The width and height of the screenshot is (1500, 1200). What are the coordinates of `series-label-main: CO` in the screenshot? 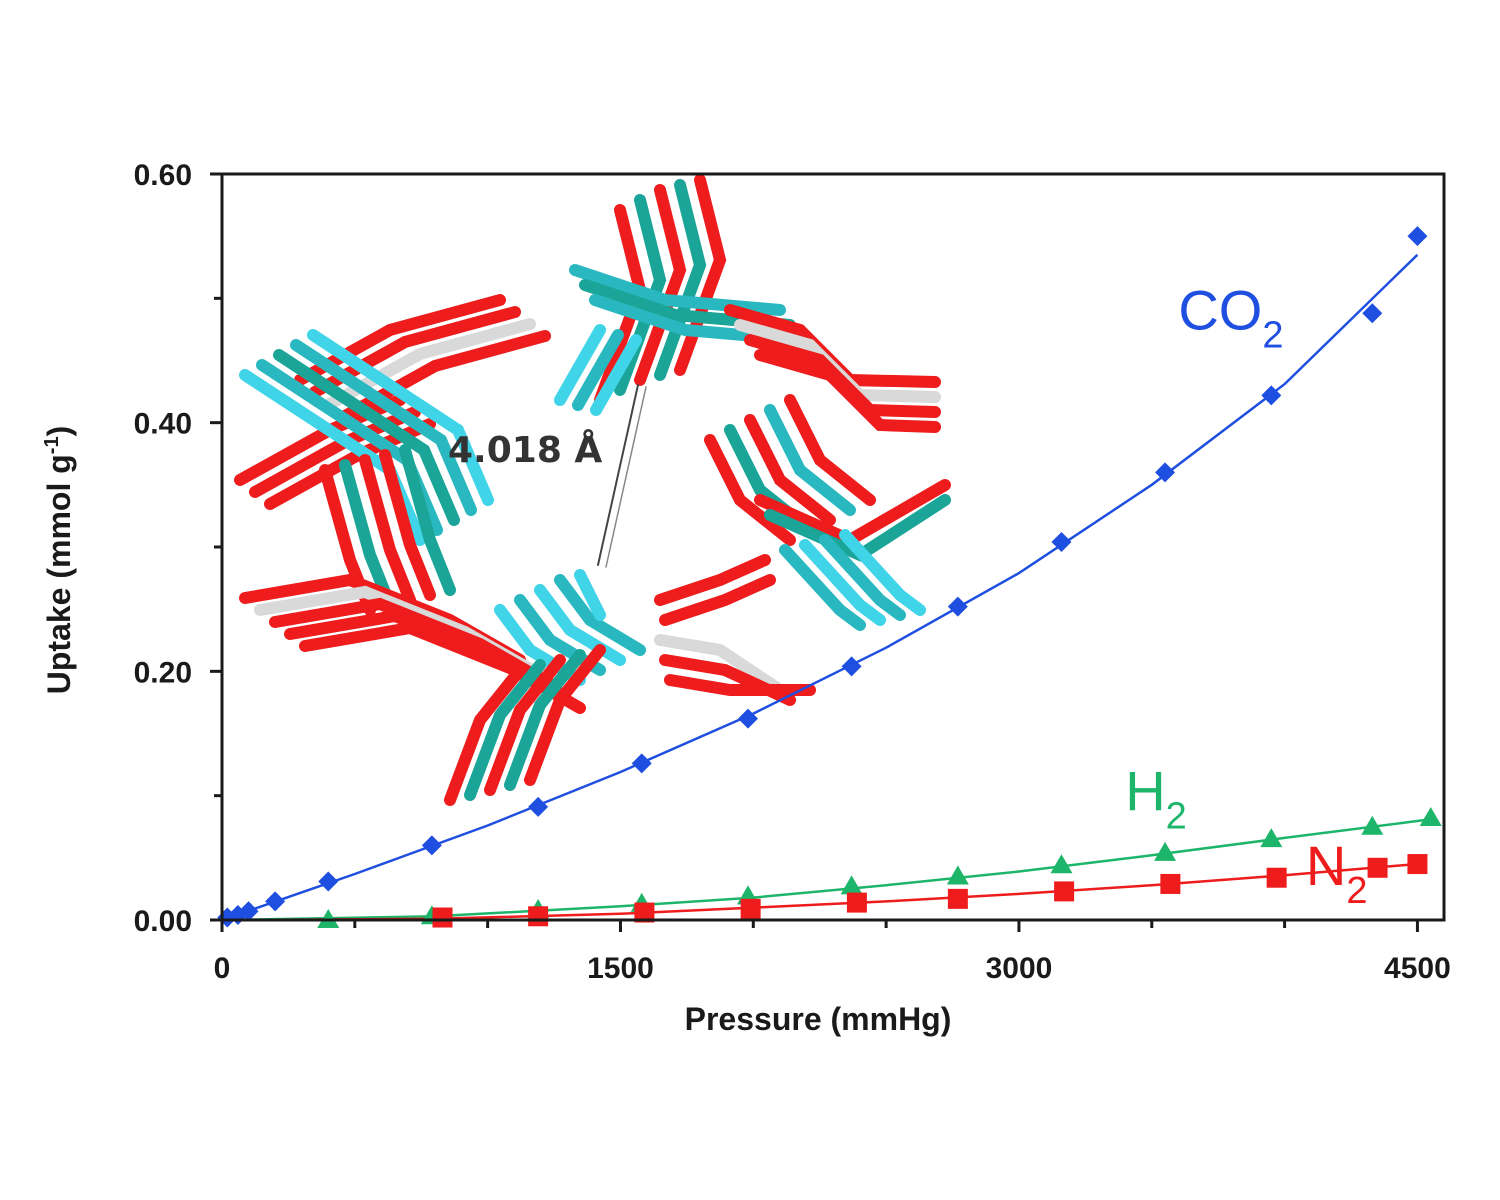 It's located at (1220, 309).